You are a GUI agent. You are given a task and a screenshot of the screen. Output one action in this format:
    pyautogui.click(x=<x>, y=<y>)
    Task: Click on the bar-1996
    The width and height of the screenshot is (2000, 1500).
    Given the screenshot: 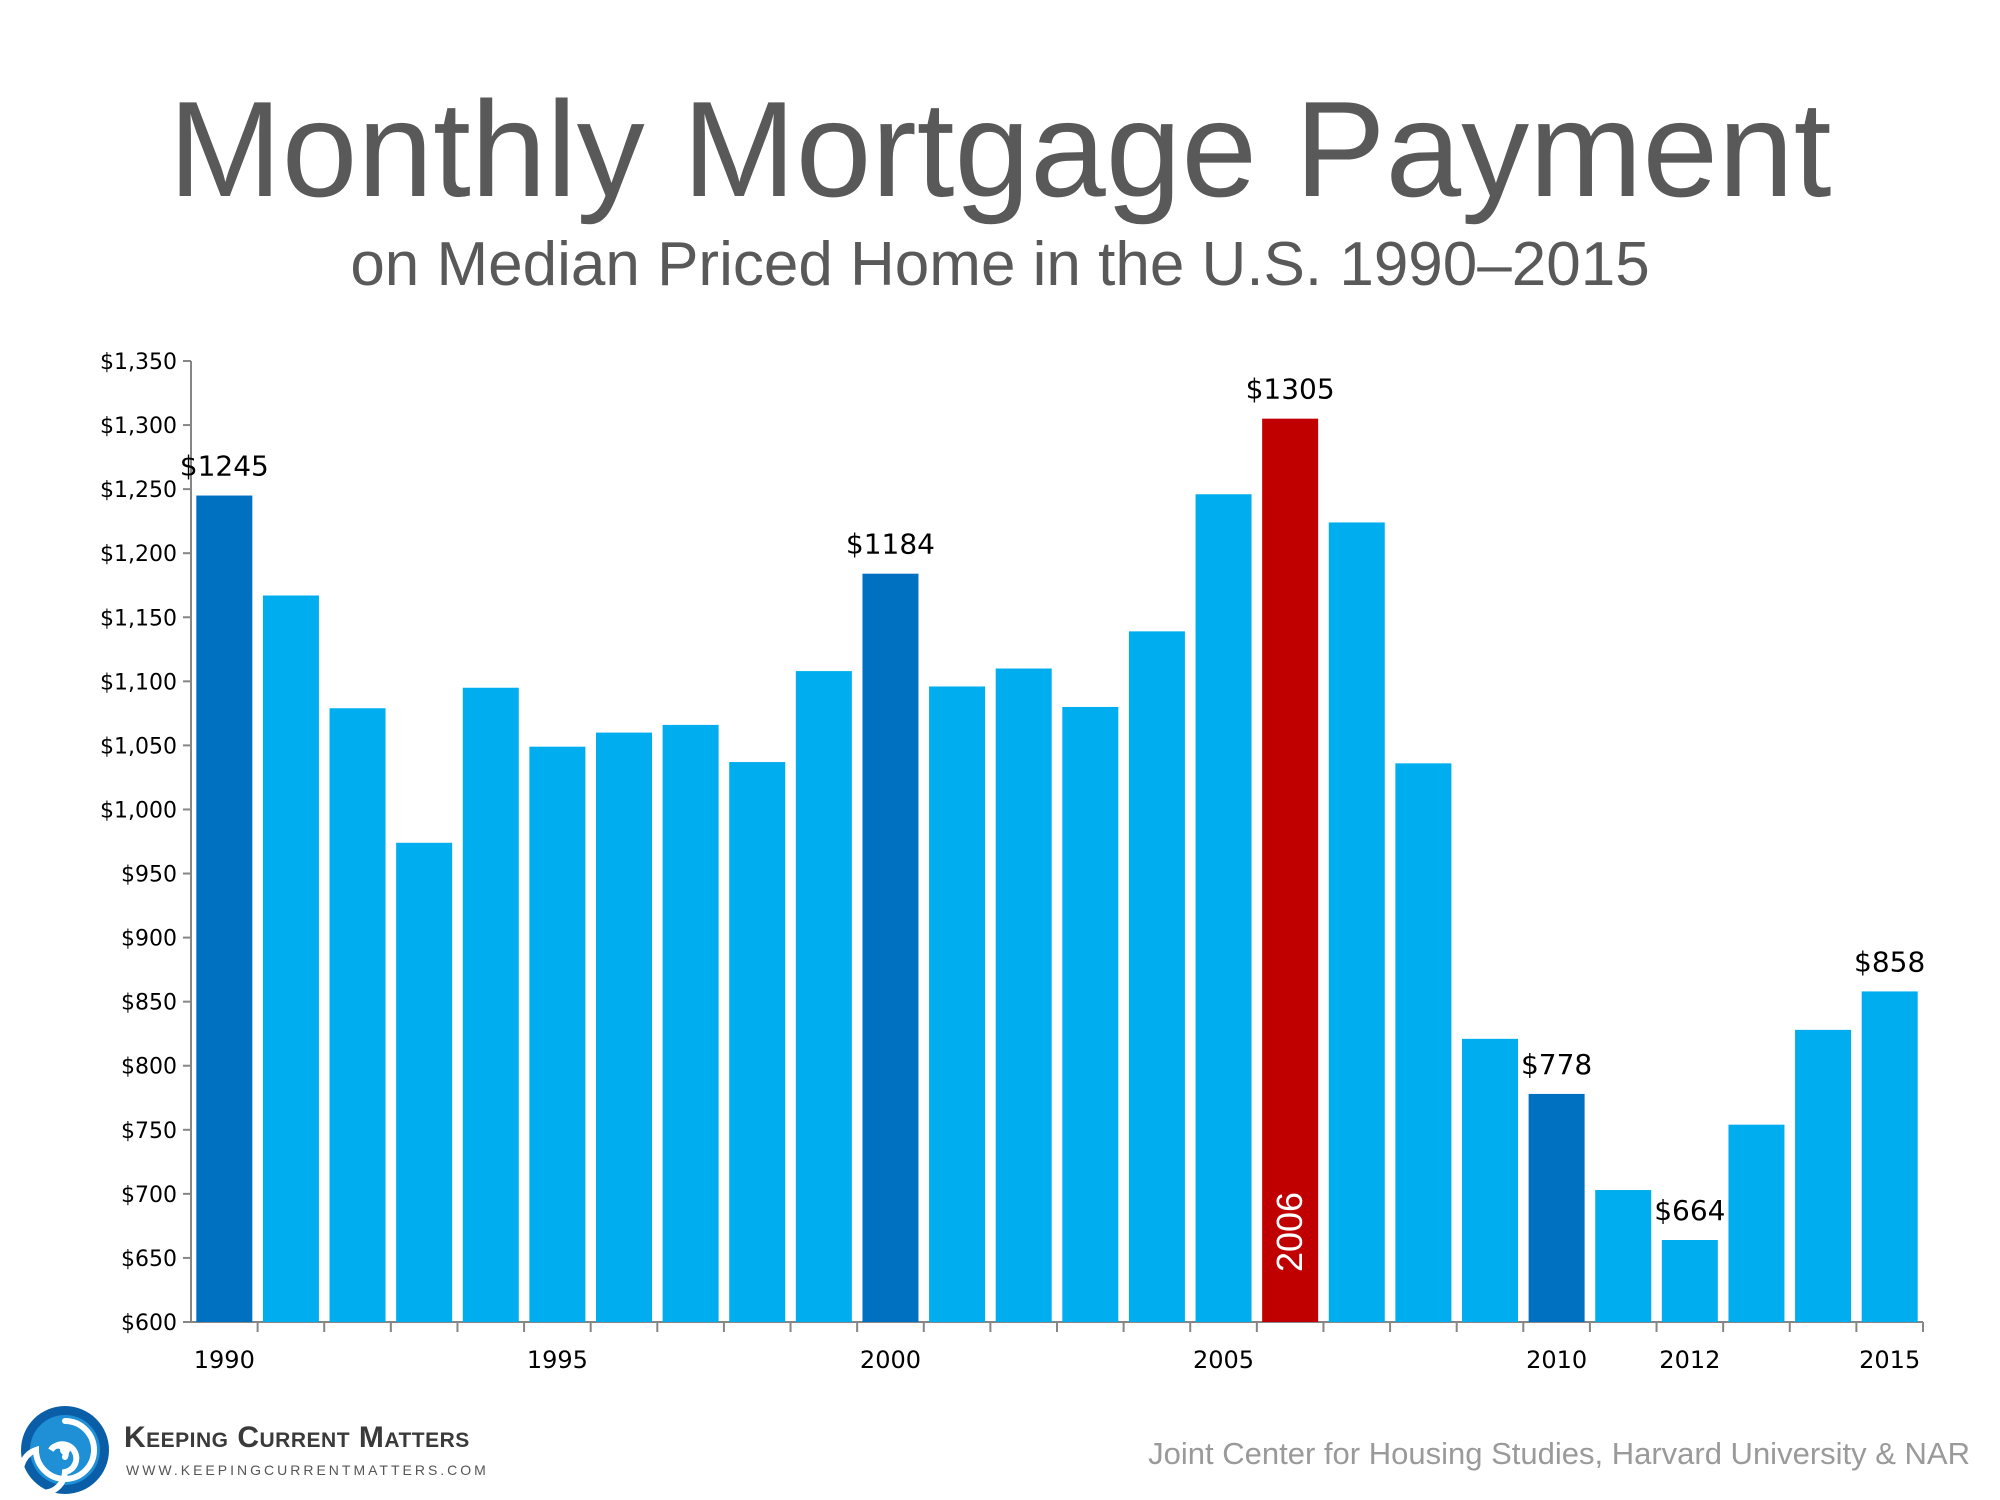 What is the action you would take?
    pyautogui.click(x=624, y=1027)
    